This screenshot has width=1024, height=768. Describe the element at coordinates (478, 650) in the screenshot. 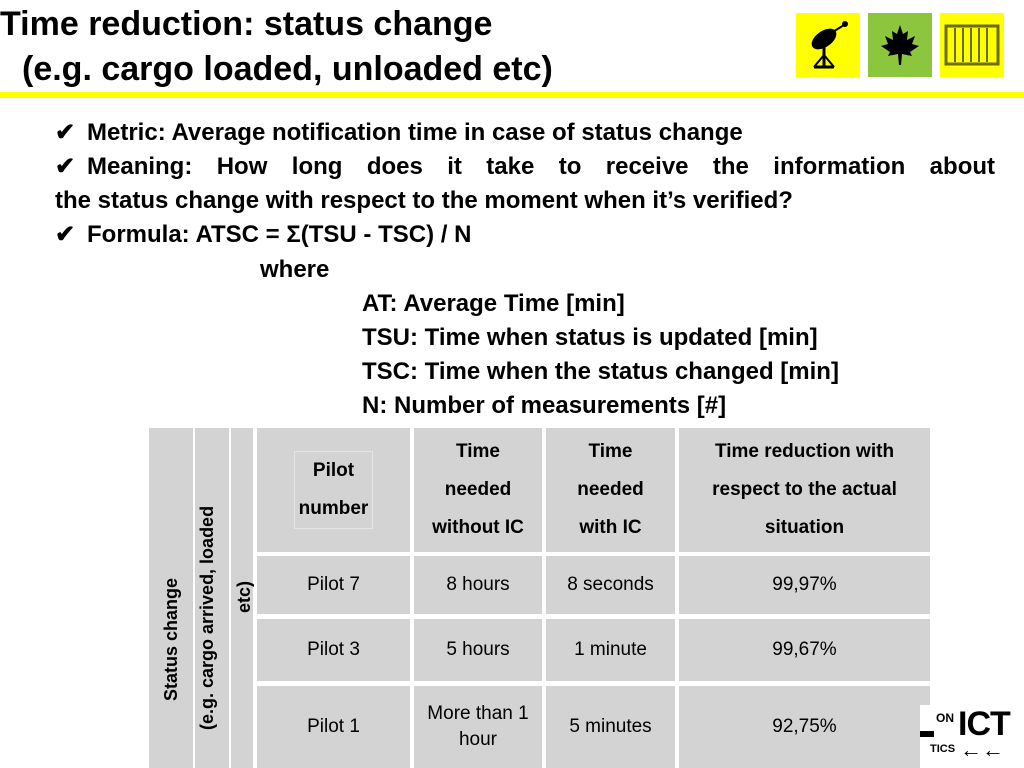

I see `table-row-2-without: 5 hours` at that location.